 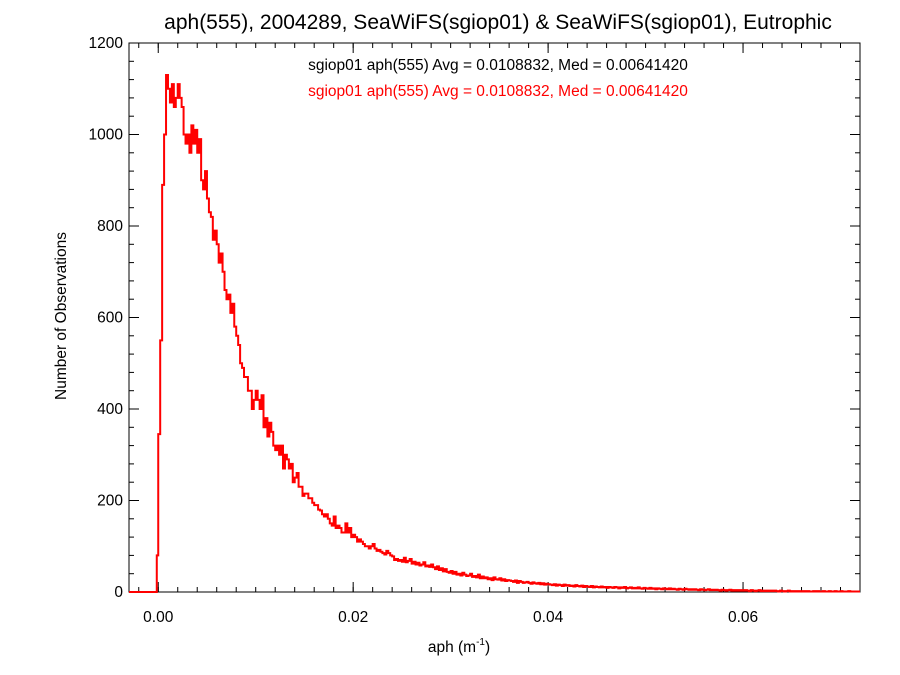 I want to click on x-tick-label: 0.04, so click(x=548, y=617).